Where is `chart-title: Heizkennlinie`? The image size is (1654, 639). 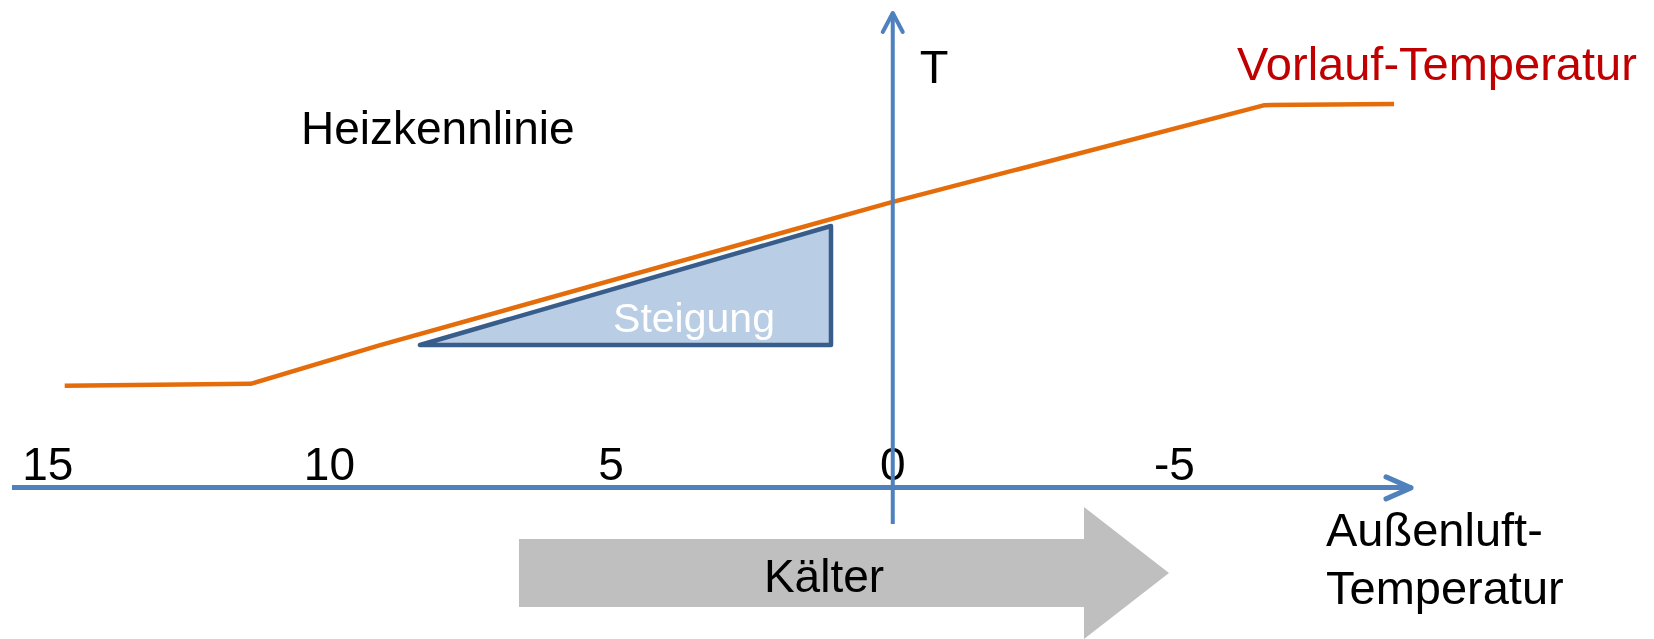 chart-title: Heizkennlinie is located at coordinates (438, 128).